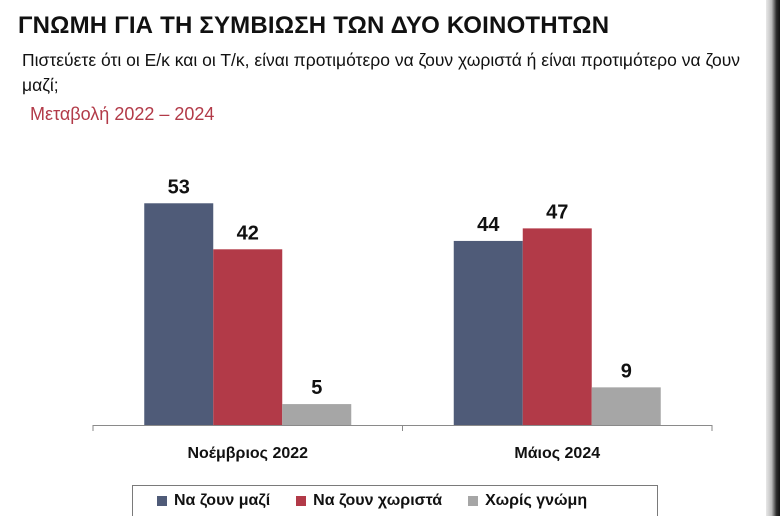 The image size is (780, 516). I want to click on data-label-separately-1: 42, so click(248, 233).